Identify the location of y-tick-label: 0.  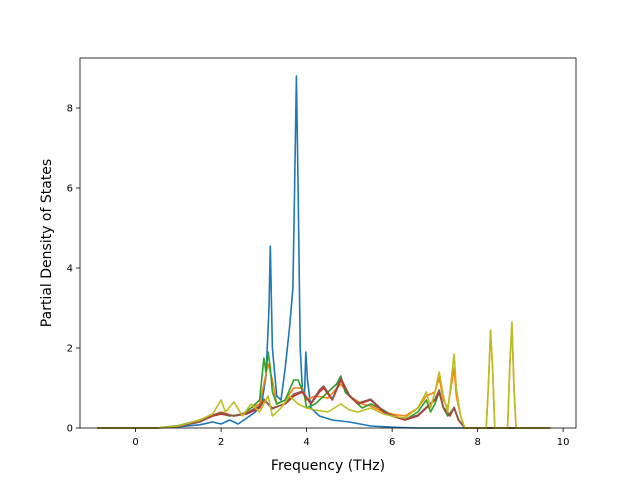
(70, 429).